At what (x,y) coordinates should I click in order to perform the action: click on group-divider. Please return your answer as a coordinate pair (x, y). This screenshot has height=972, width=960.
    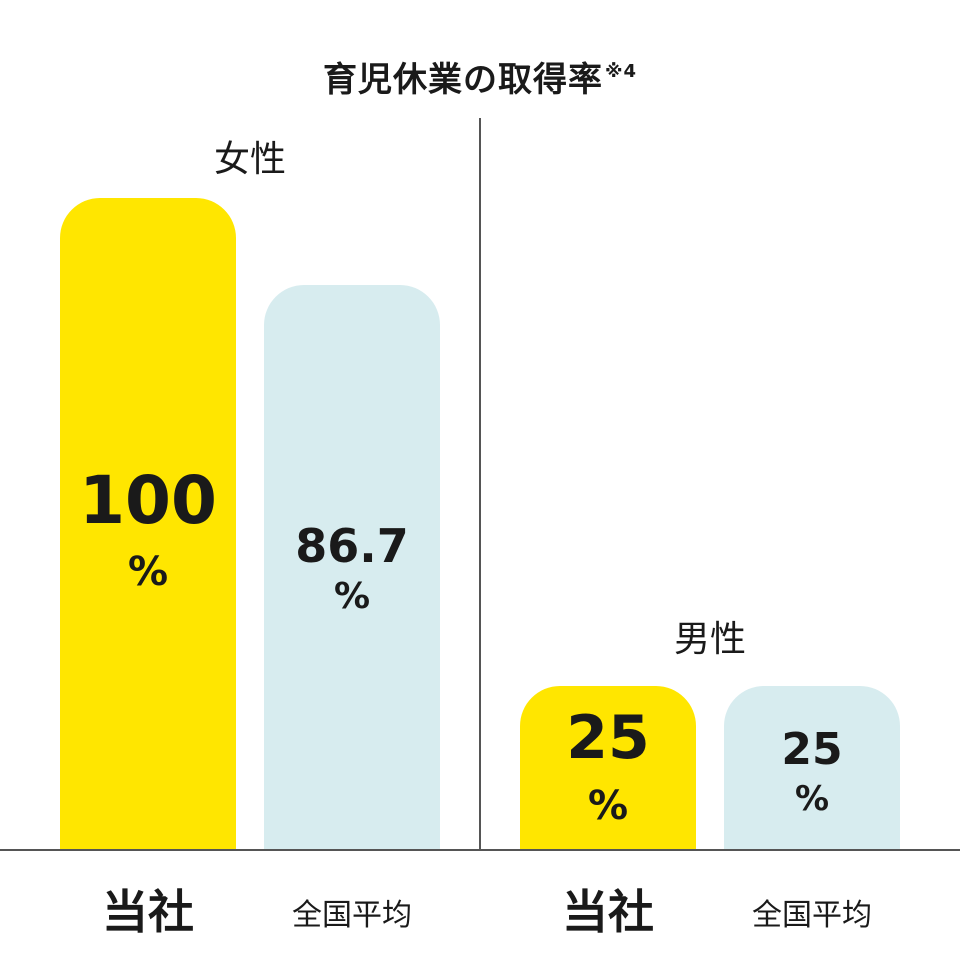
    Looking at the image, I should click on (480, 484).